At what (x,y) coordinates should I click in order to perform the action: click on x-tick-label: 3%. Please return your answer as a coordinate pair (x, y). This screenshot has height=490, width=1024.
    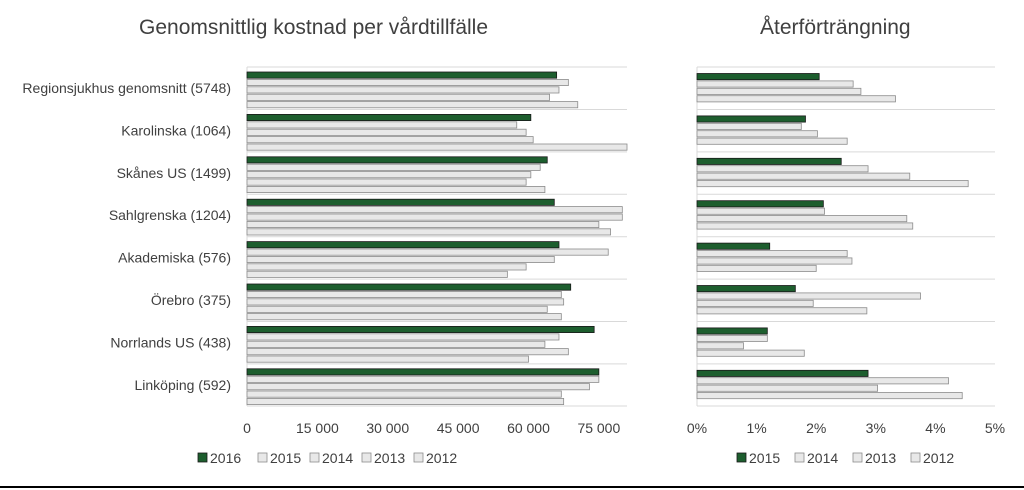
    Looking at the image, I should click on (876, 428).